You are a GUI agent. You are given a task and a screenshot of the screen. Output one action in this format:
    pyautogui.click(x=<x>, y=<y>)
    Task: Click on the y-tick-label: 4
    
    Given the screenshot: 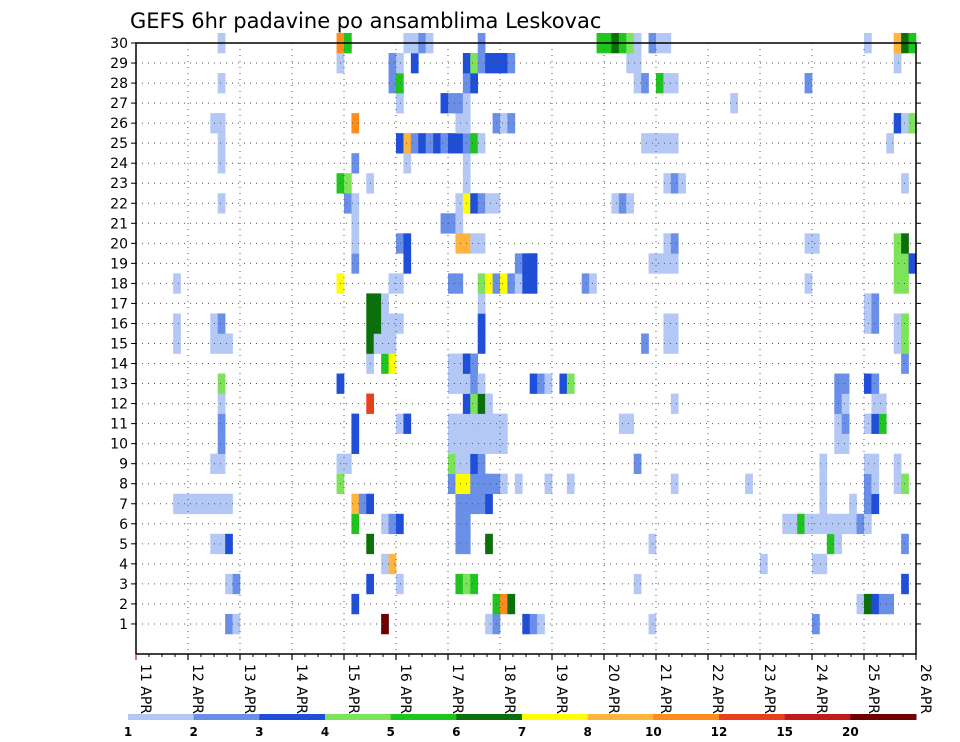 What is the action you would take?
    pyautogui.click(x=123, y=565)
    